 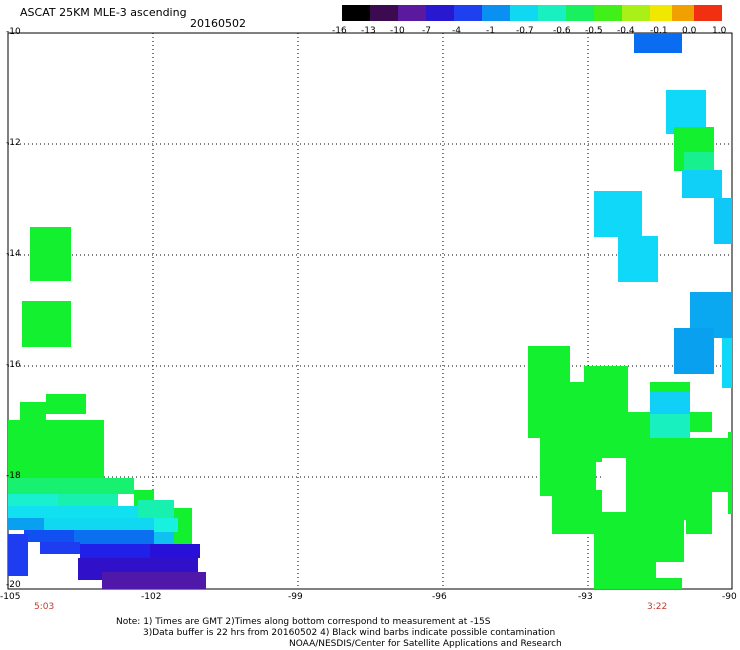 What do you see at coordinates (439, 597) in the screenshot?
I see `lon-label: -96` at bounding box center [439, 597].